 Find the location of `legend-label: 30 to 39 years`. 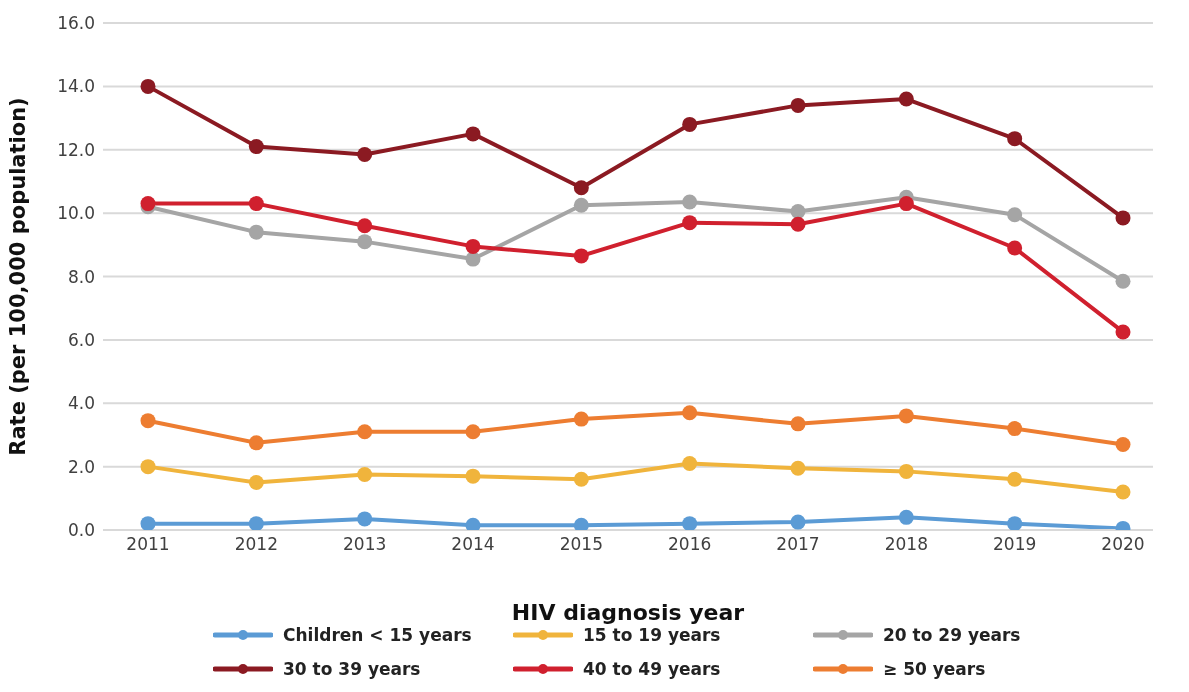

legend-label: 30 to 39 years is located at coordinates (352, 669).